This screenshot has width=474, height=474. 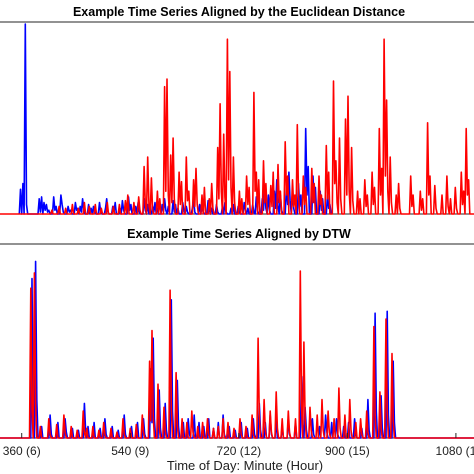 What do you see at coordinates (245, 465) in the screenshot?
I see `x-axis-label: Time of Day: Minute (Hour)` at bounding box center [245, 465].